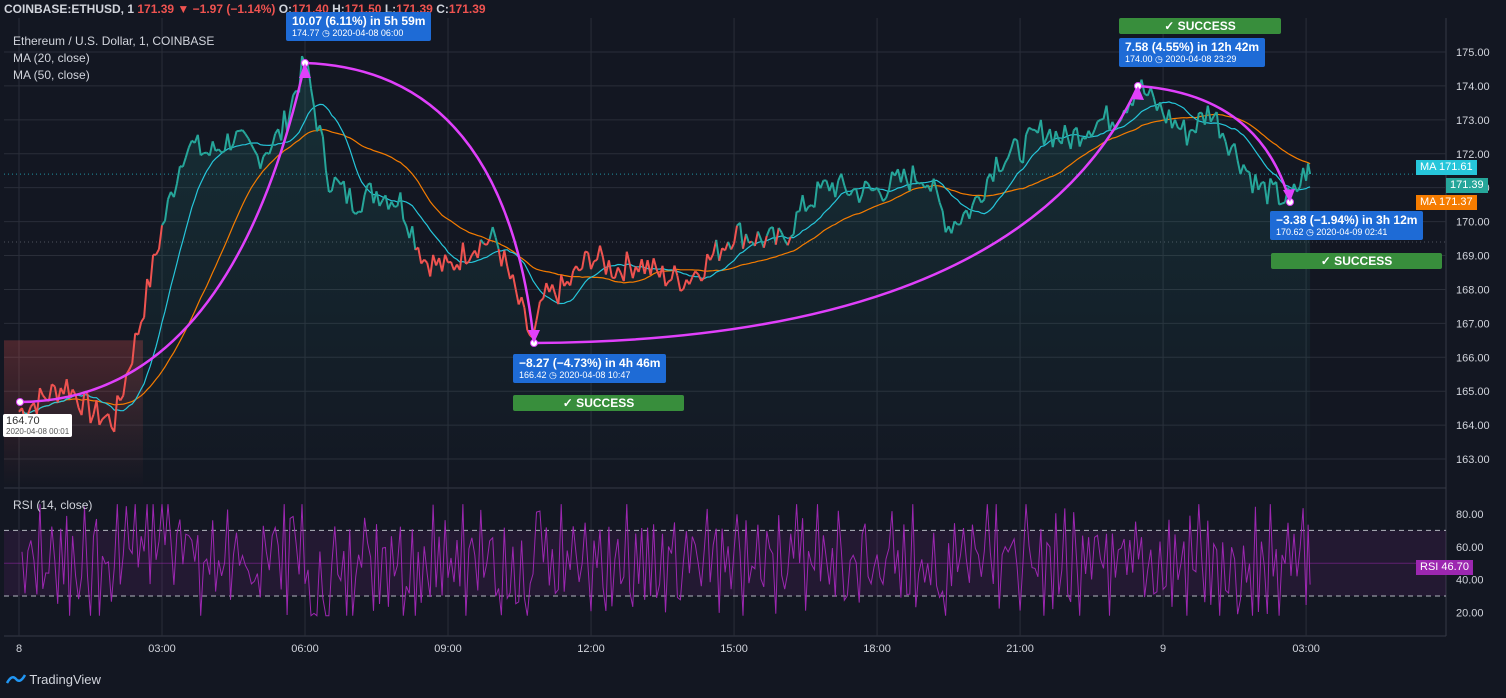 This screenshot has width=1506, height=698. What do you see at coordinates (1470, 613) in the screenshot?
I see `rsi-tick-label: 20.00` at bounding box center [1470, 613].